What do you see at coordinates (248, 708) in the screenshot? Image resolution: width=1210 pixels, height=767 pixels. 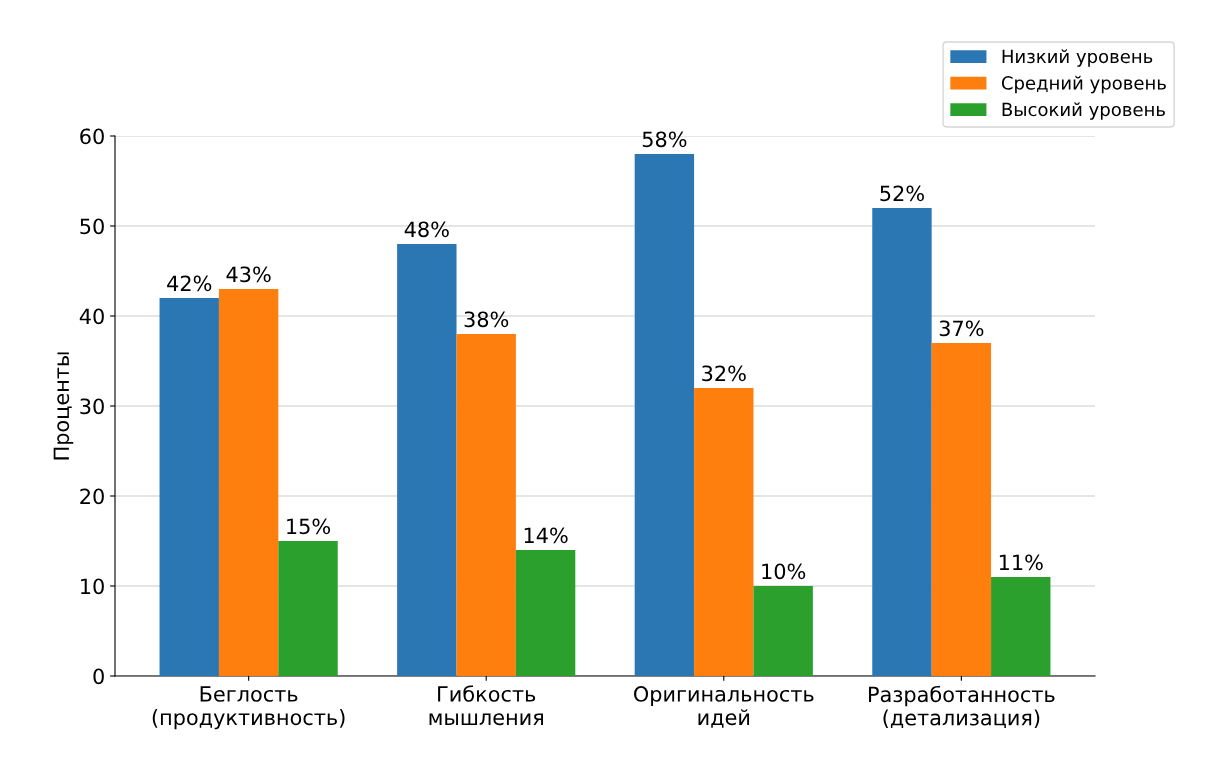 I see `x-tick-label: Беглость (продуктивность)` at bounding box center [248, 708].